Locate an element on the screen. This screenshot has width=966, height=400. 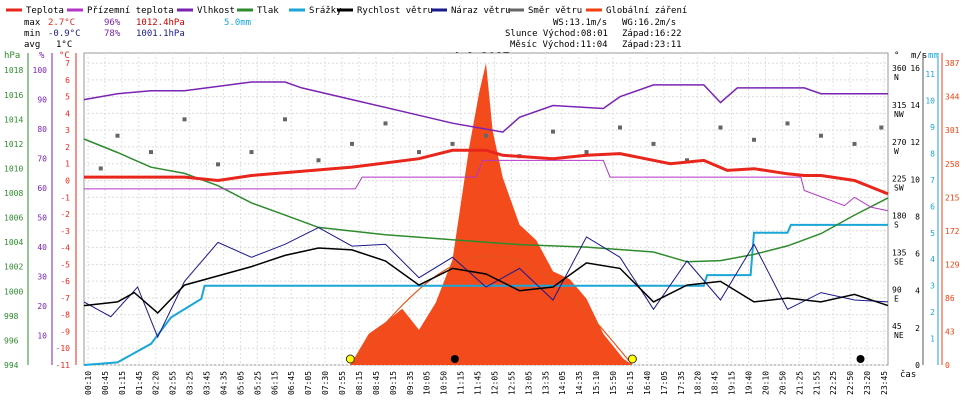
x-tick-label: 18:20 is located at coordinates (698, 383).